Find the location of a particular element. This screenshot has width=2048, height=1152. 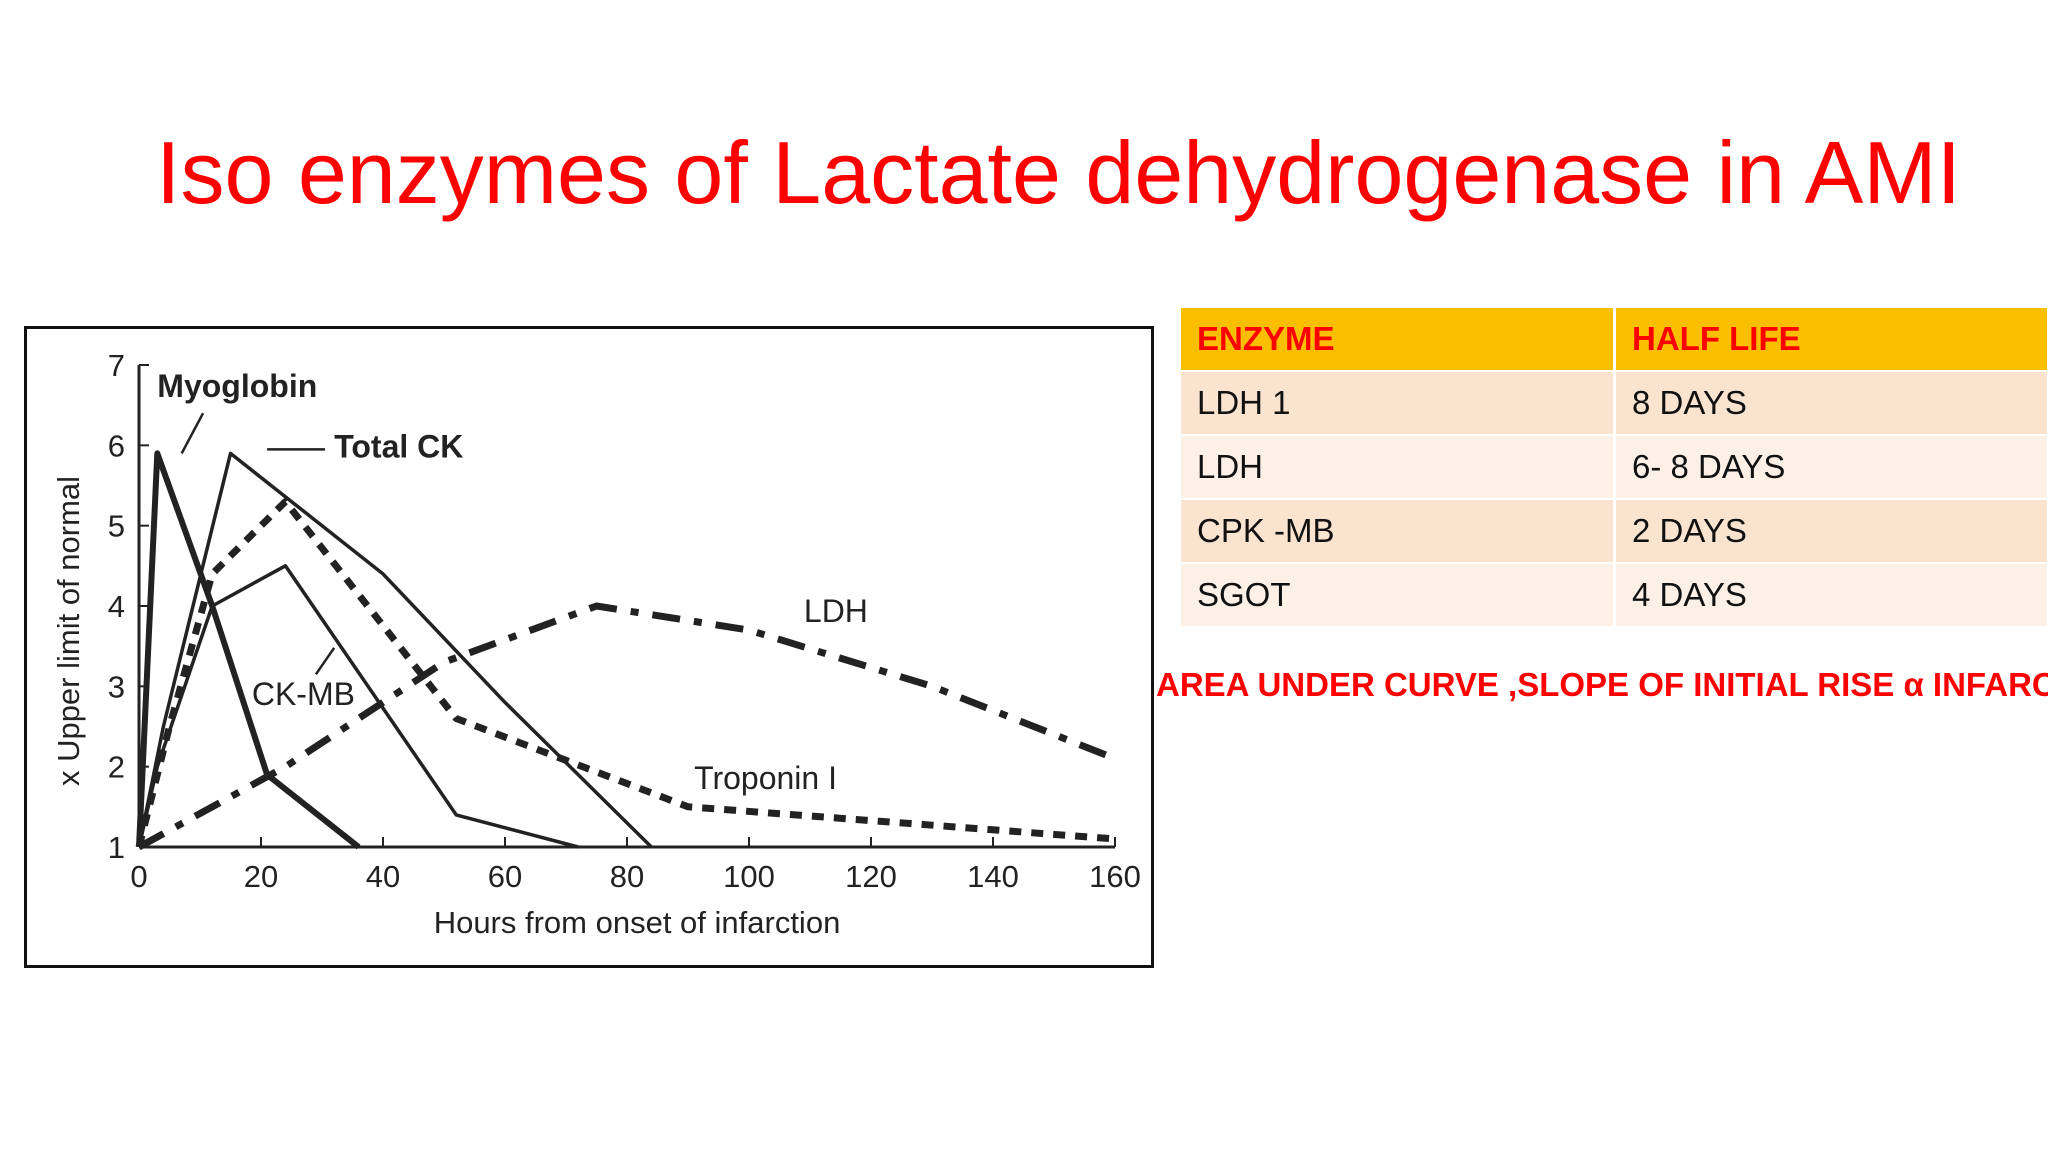

x-tick-label: 140 is located at coordinates (993, 876).